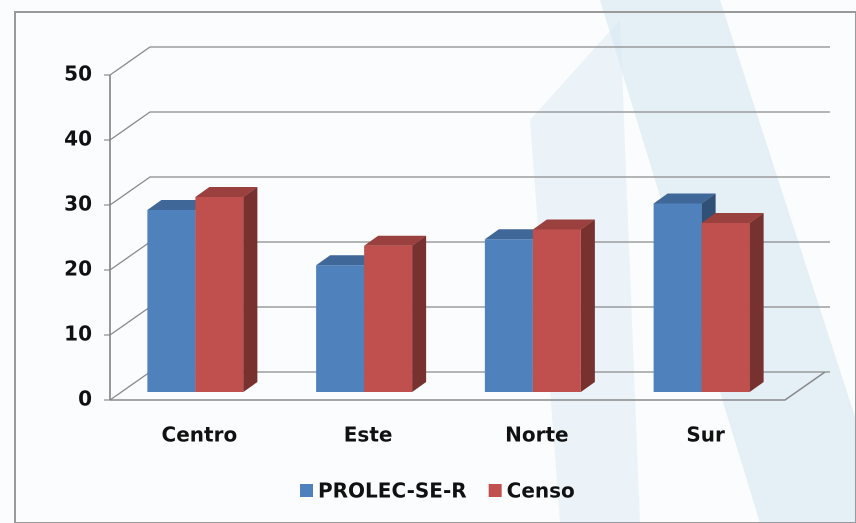  I want to click on floor, so click(468, 386).